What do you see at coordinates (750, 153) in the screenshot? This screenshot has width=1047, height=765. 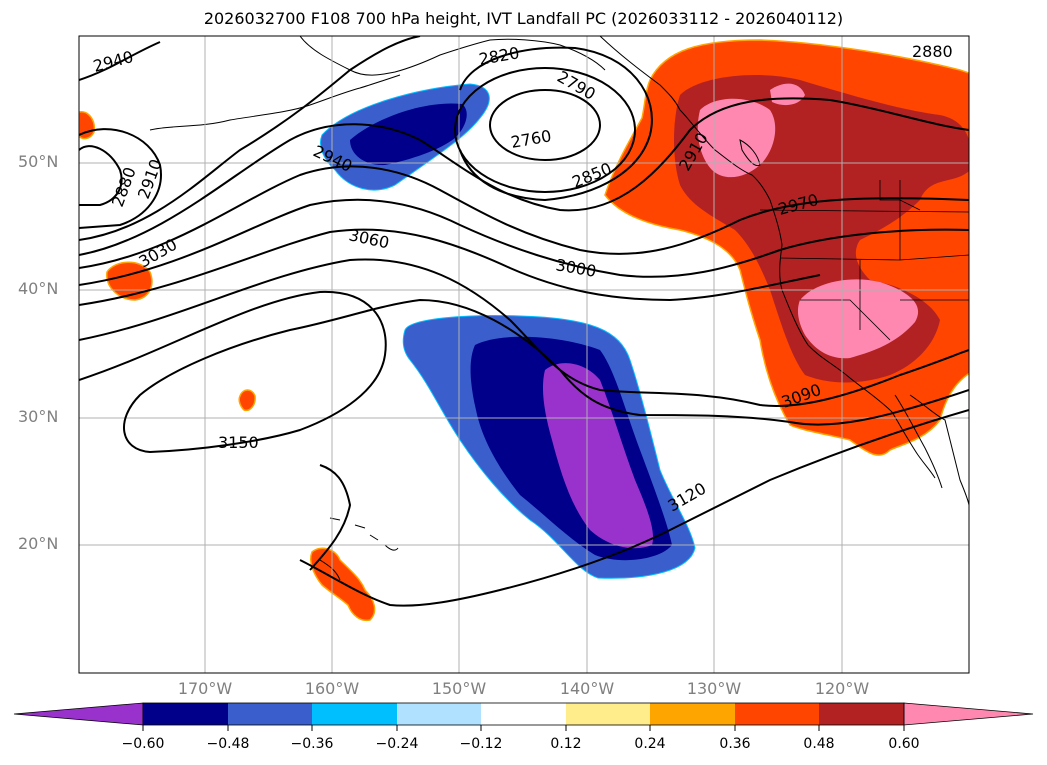 I see `coastline-vancouver-island` at bounding box center [750, 153].